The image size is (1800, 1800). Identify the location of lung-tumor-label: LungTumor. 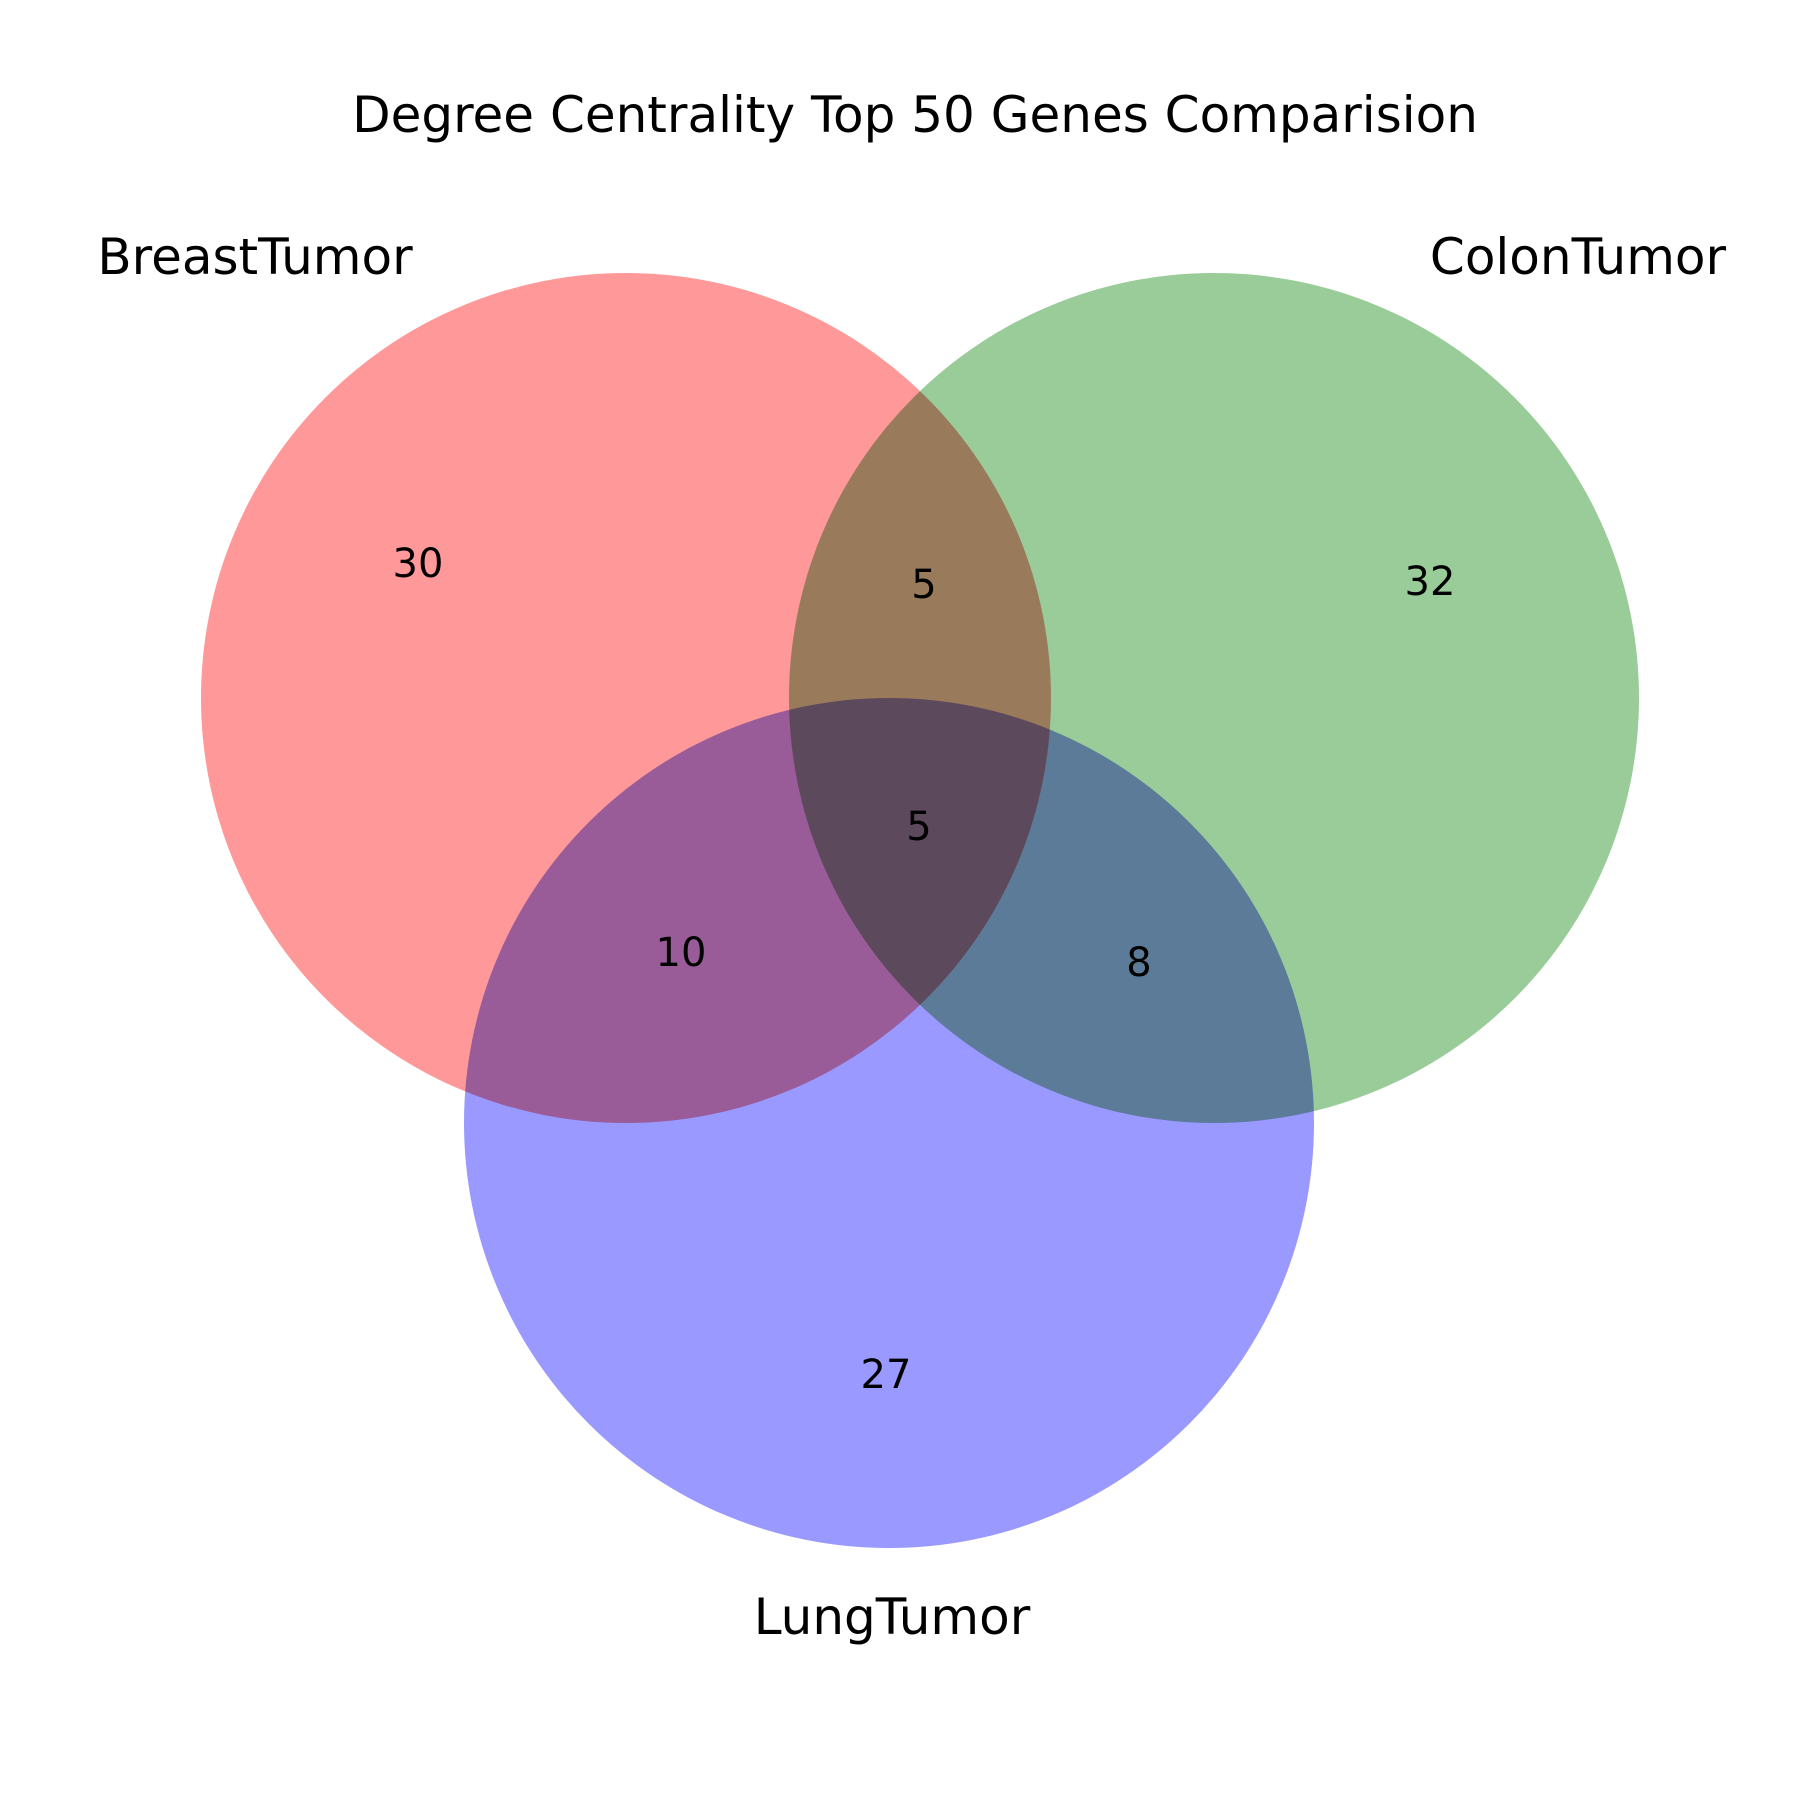
(892, 1617).